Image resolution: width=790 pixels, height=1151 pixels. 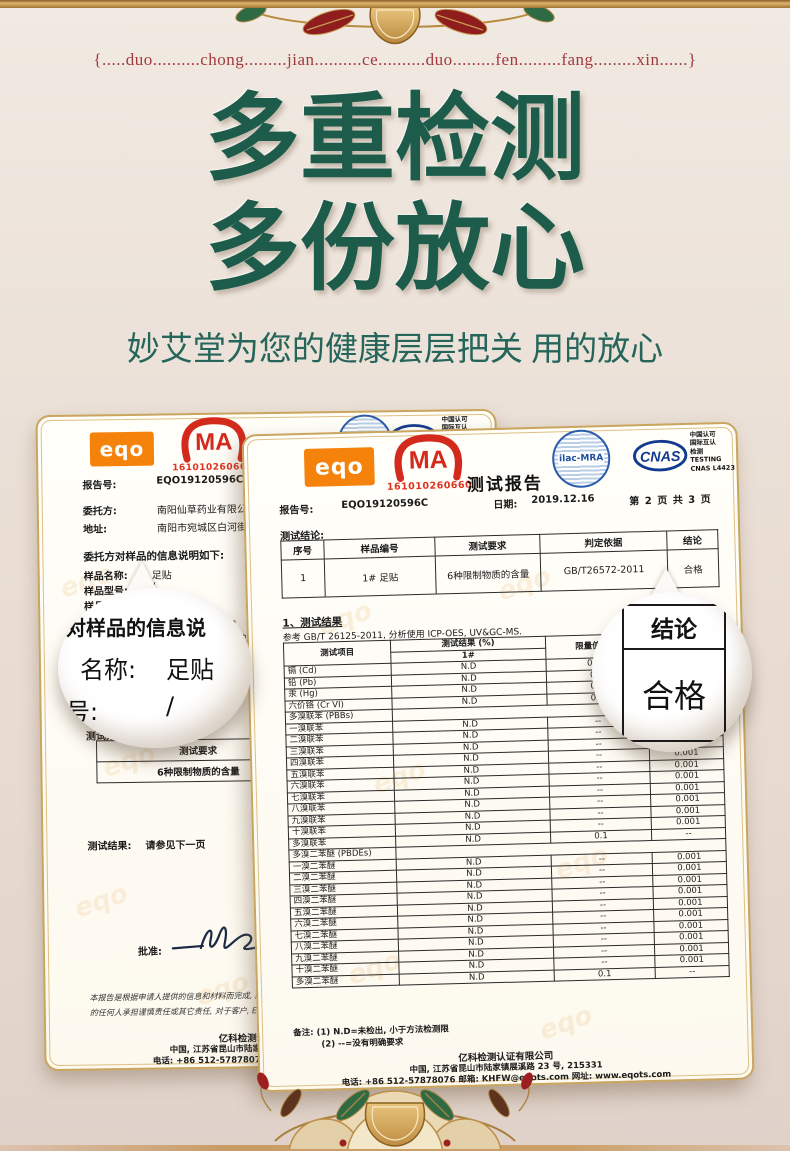 I want to click on magnified-conclusion-header: 结论, so click(x=674, y=628).